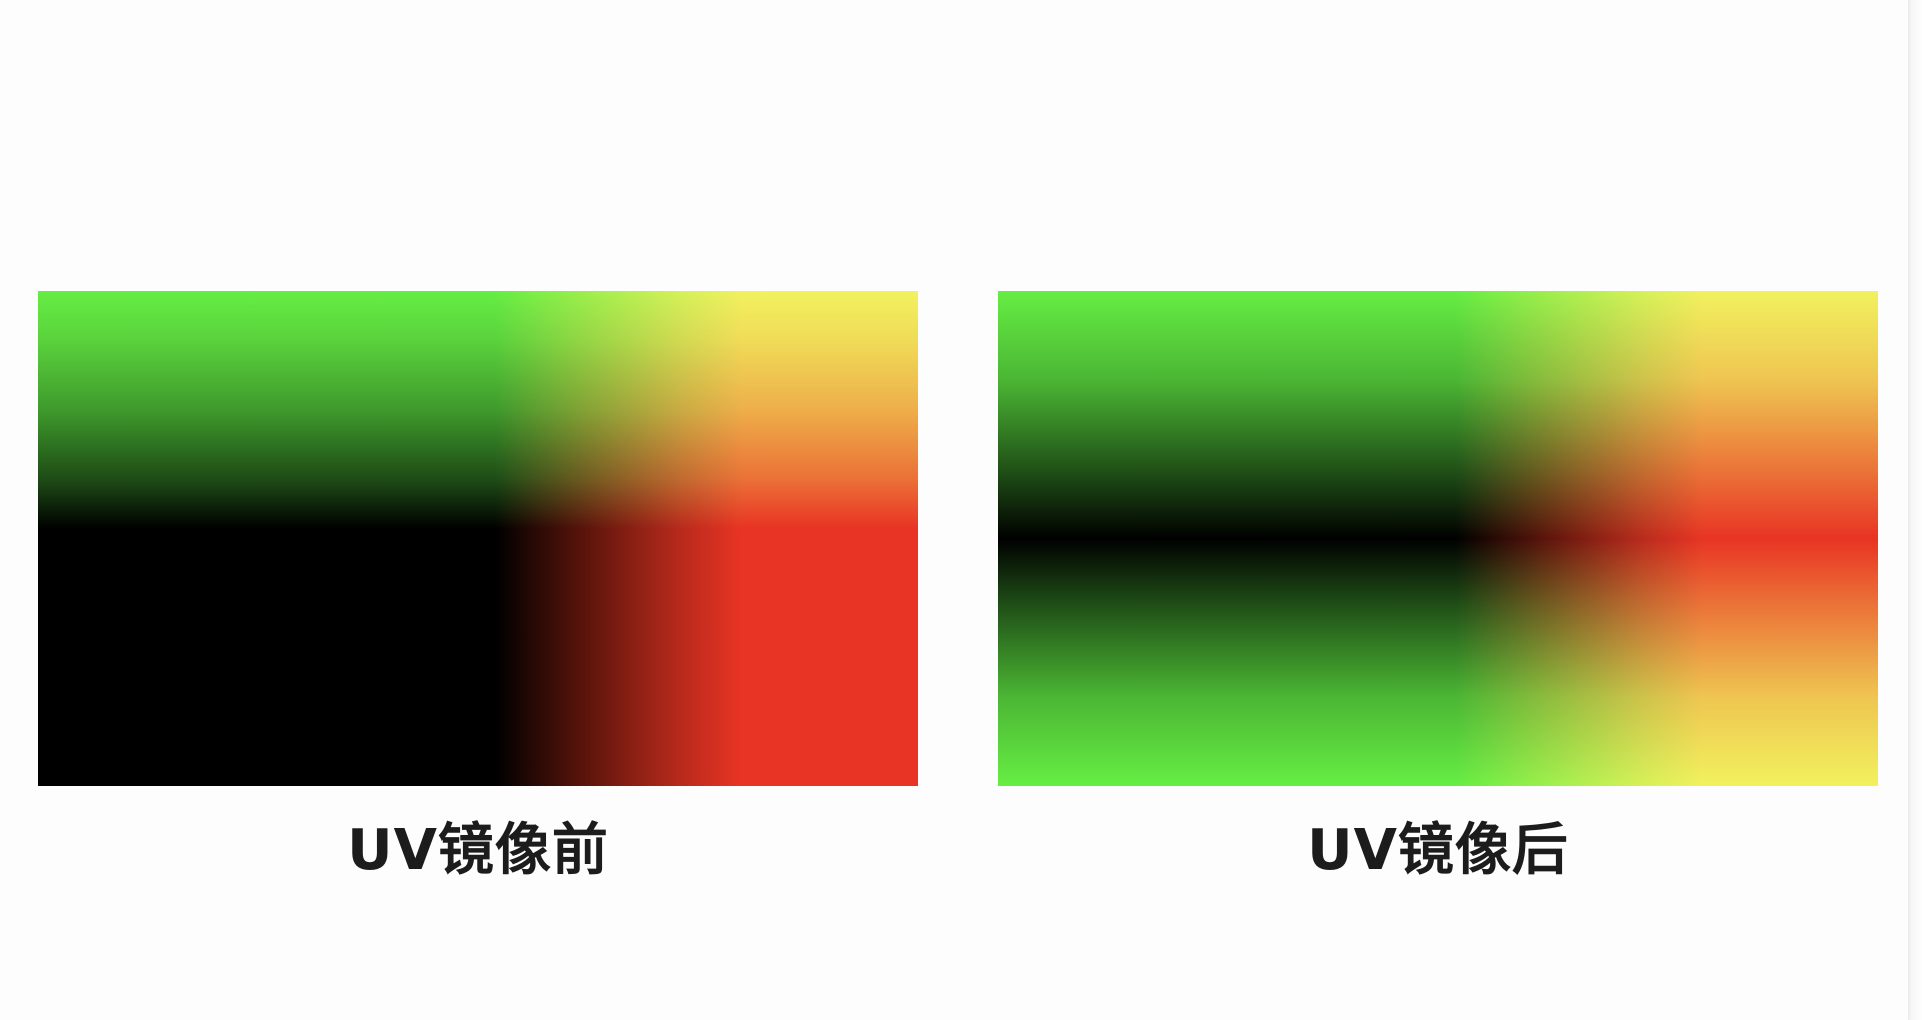 Image resolution: width=1922 pixels, height=1020 pixels. What do you see at coordinates (478, 850) in the screenshot?
I see `caption-before-mirror: UV镜像前` at bounding box center [478, 850].